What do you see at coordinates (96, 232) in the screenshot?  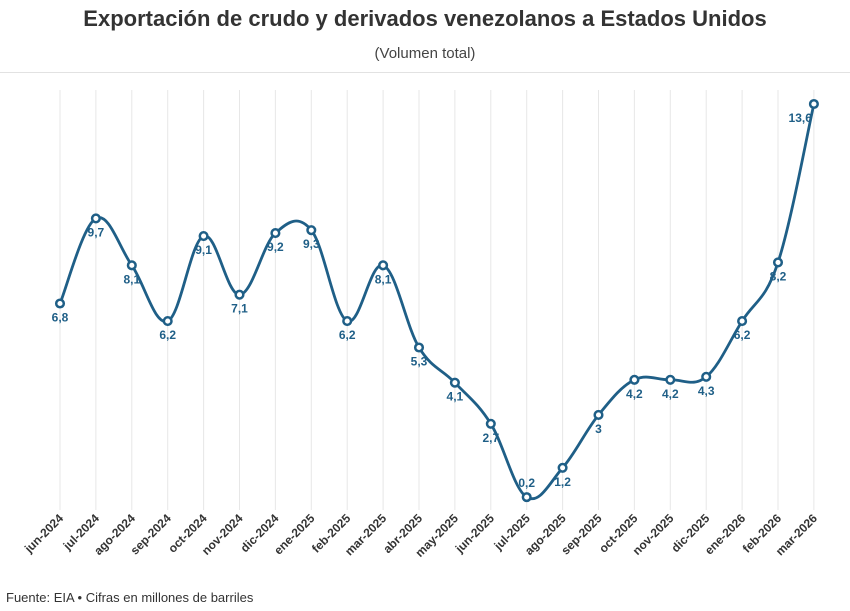 I see `data-label: 9,7` at bounding box center [96, 232].